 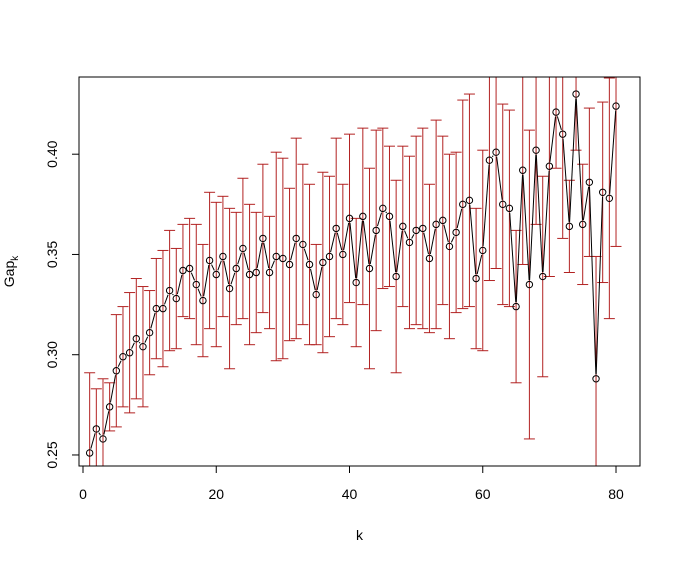 I want to click on x-tick-label: 40, so click(x=350, y=494).